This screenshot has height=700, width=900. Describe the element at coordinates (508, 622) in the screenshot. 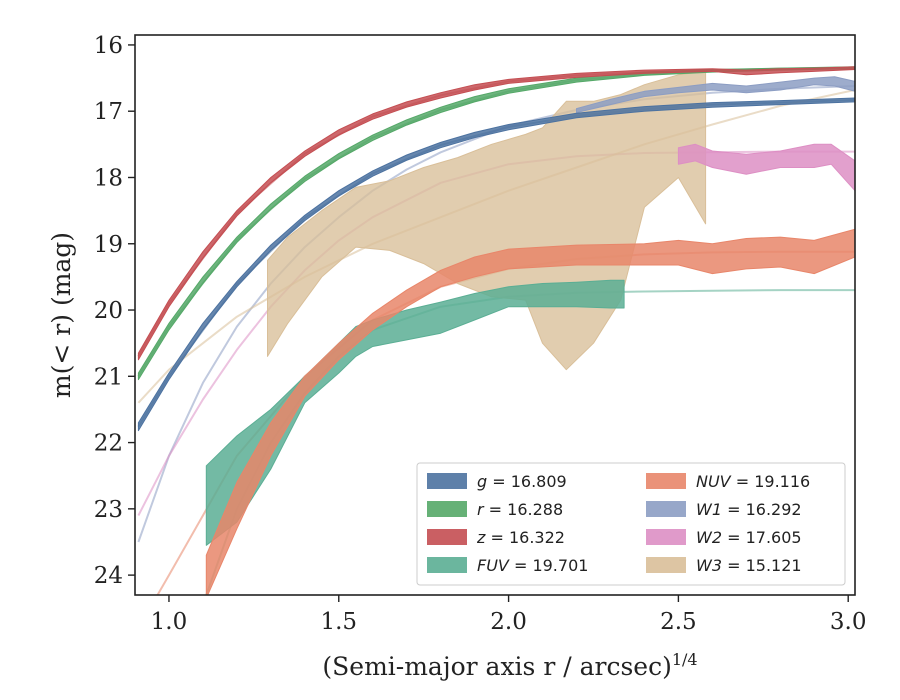

I see `x-tick-label: 2.0` at that location.